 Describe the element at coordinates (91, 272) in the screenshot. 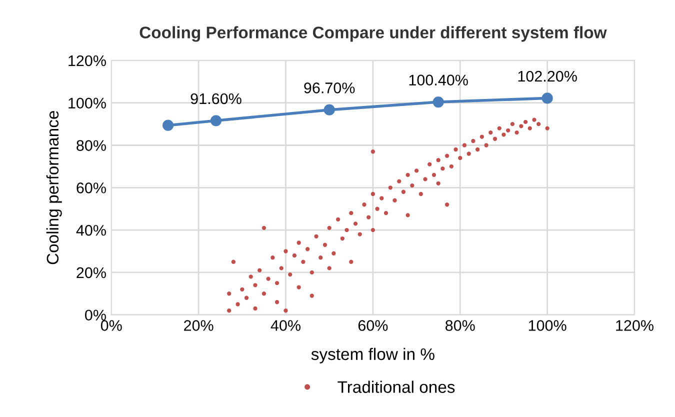

I see `y-tick-label: 20%` at that location.